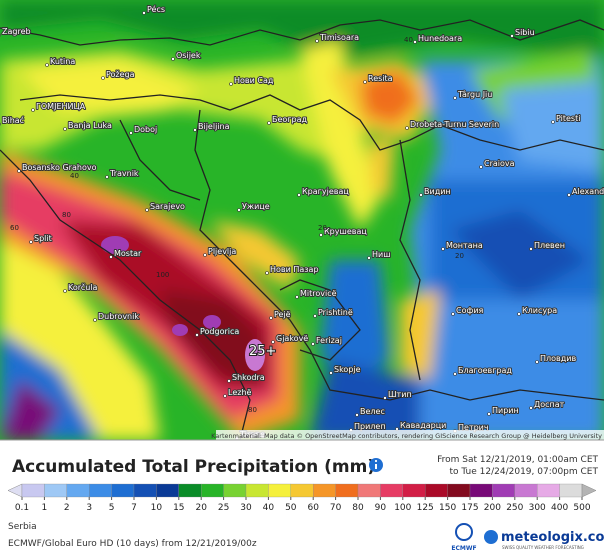 Image resolution: width=604 pixels, height=555 pixels. Describe the element at coordinates (376, 461) in the screenshot. I see `info-dot` at that location.